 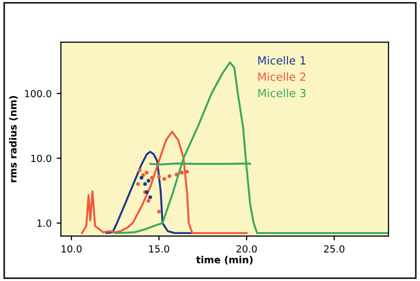 What do you see at coordinates (282, 60) in the screenshot?
I see `text: Micelle 1` at bounding box center [282, 60].